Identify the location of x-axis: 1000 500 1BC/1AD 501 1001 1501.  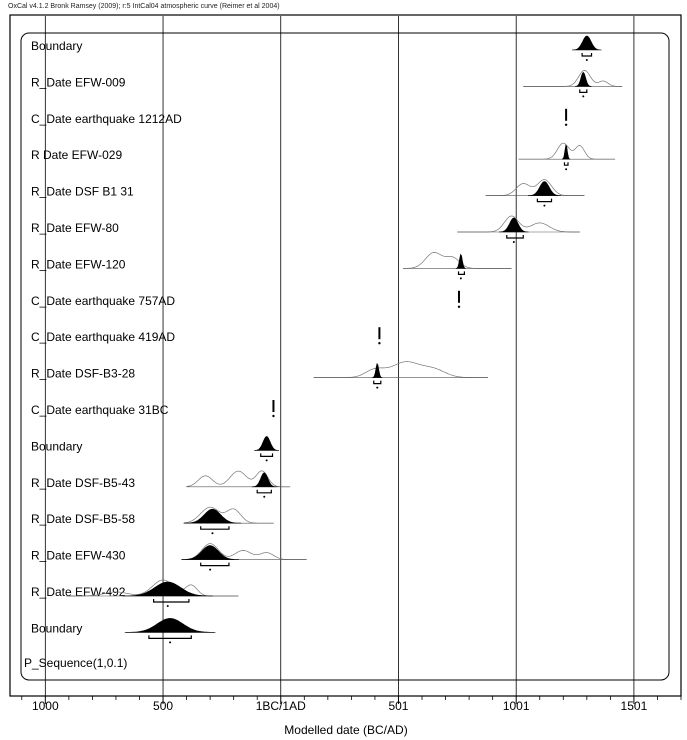
(351, 704).